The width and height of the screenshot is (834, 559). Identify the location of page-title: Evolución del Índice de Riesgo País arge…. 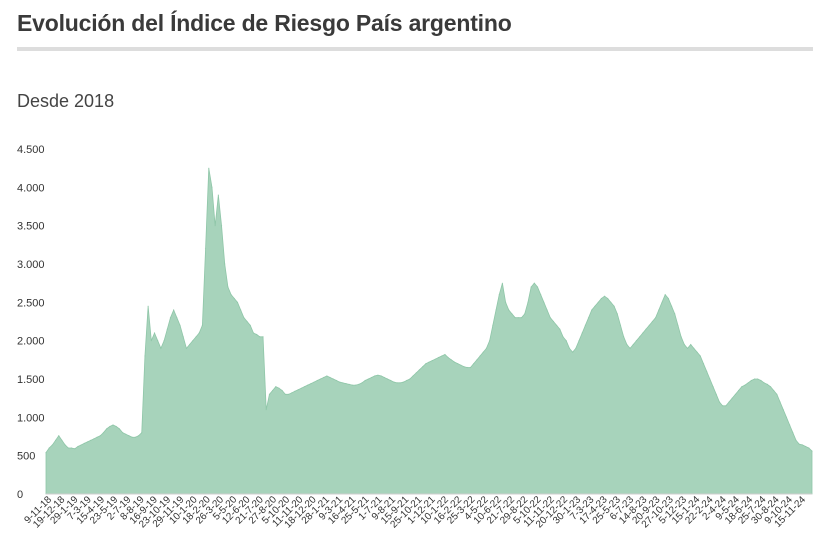
(264, 23).